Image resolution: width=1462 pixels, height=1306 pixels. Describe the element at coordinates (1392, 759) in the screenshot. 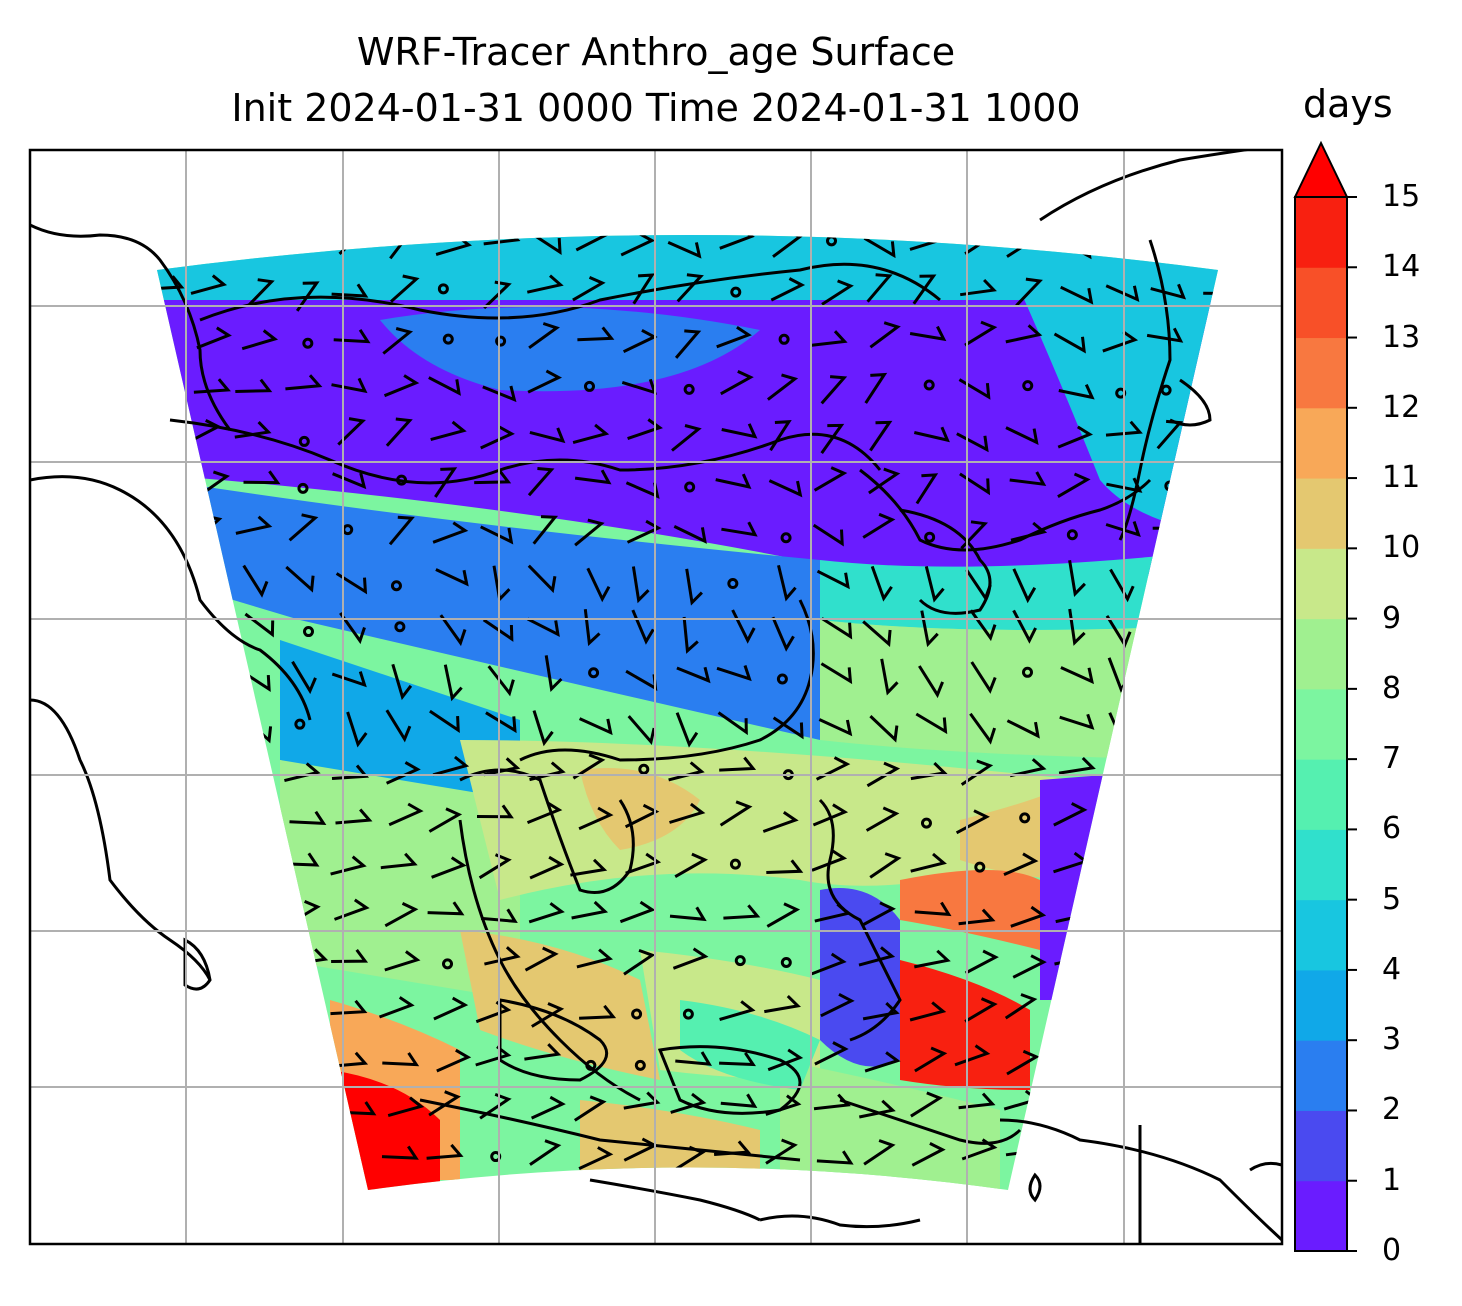

I see `colorbar-tick-label: 7` at that location.